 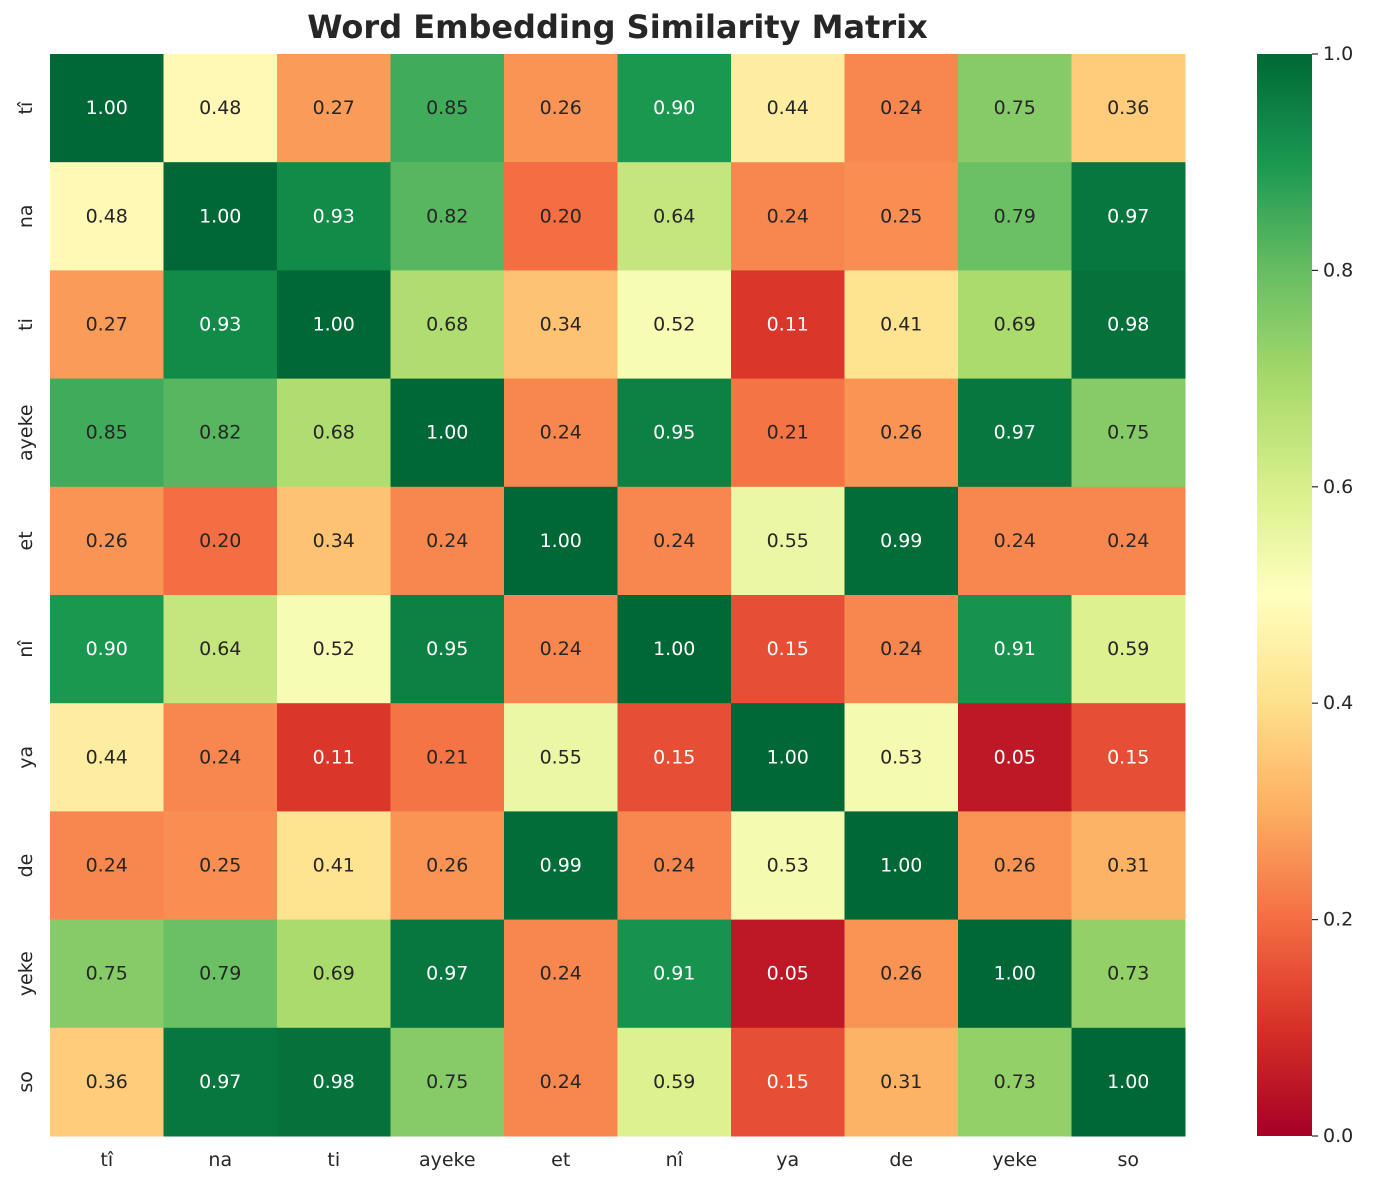 I want to click on row-tick-label: tî, so click(x=26, y=107).